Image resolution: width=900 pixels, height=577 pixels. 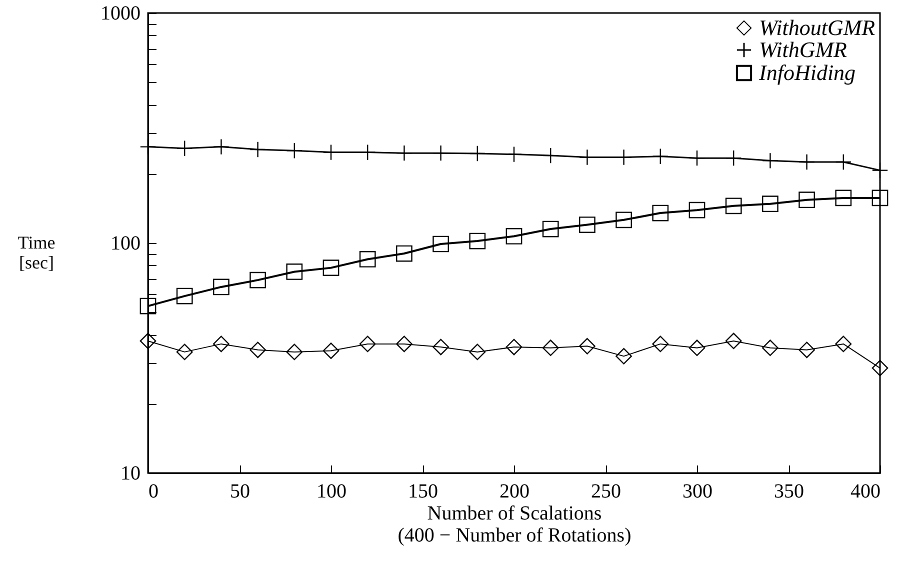 I want to click on y-tick-label: 1000, so click(x=120, y=13).